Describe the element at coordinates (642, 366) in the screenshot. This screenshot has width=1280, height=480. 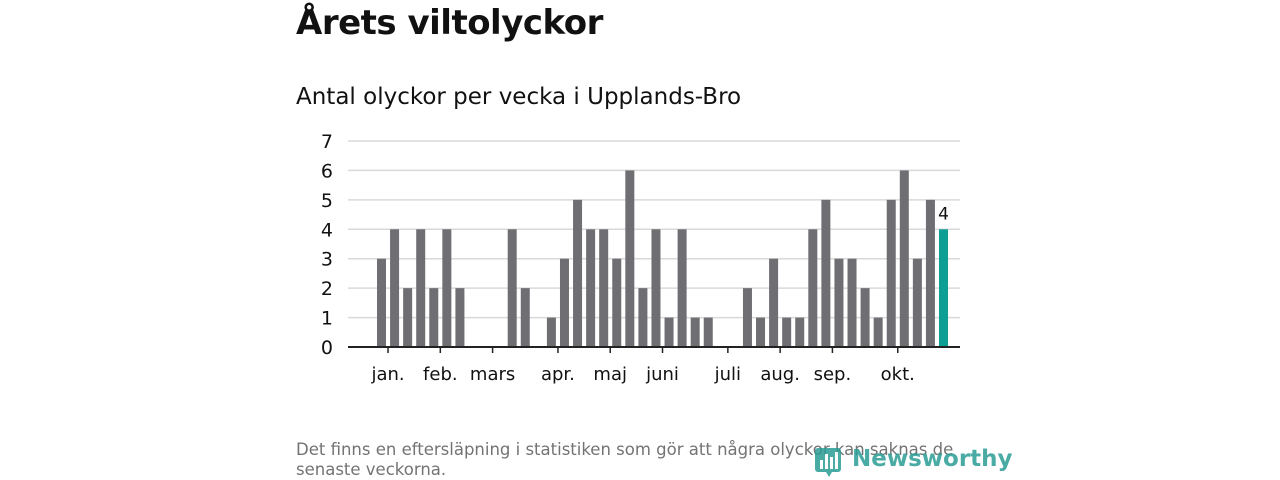
I see `x-tick-labels: jan. feb. mars apr. maj juni juli aug. sep. okt.` at that location.